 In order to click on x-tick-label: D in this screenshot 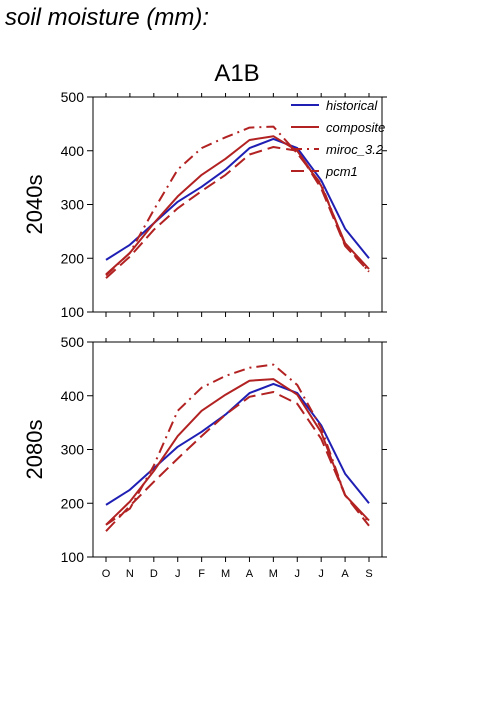, I will do `click(154, 574)`.